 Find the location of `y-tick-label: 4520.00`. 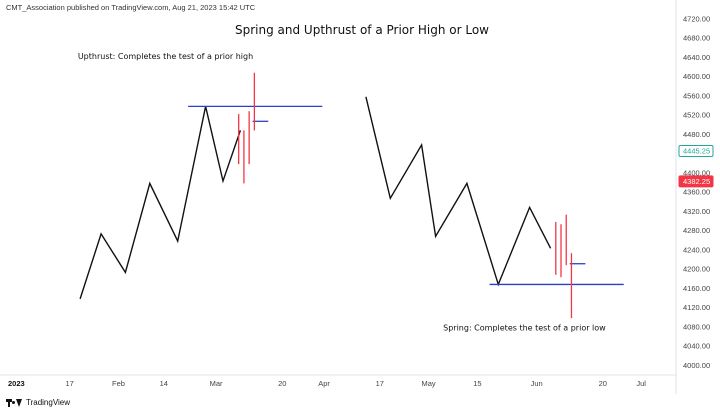

y-tick-label: 4520.00 is located at coordinates (696, 115).